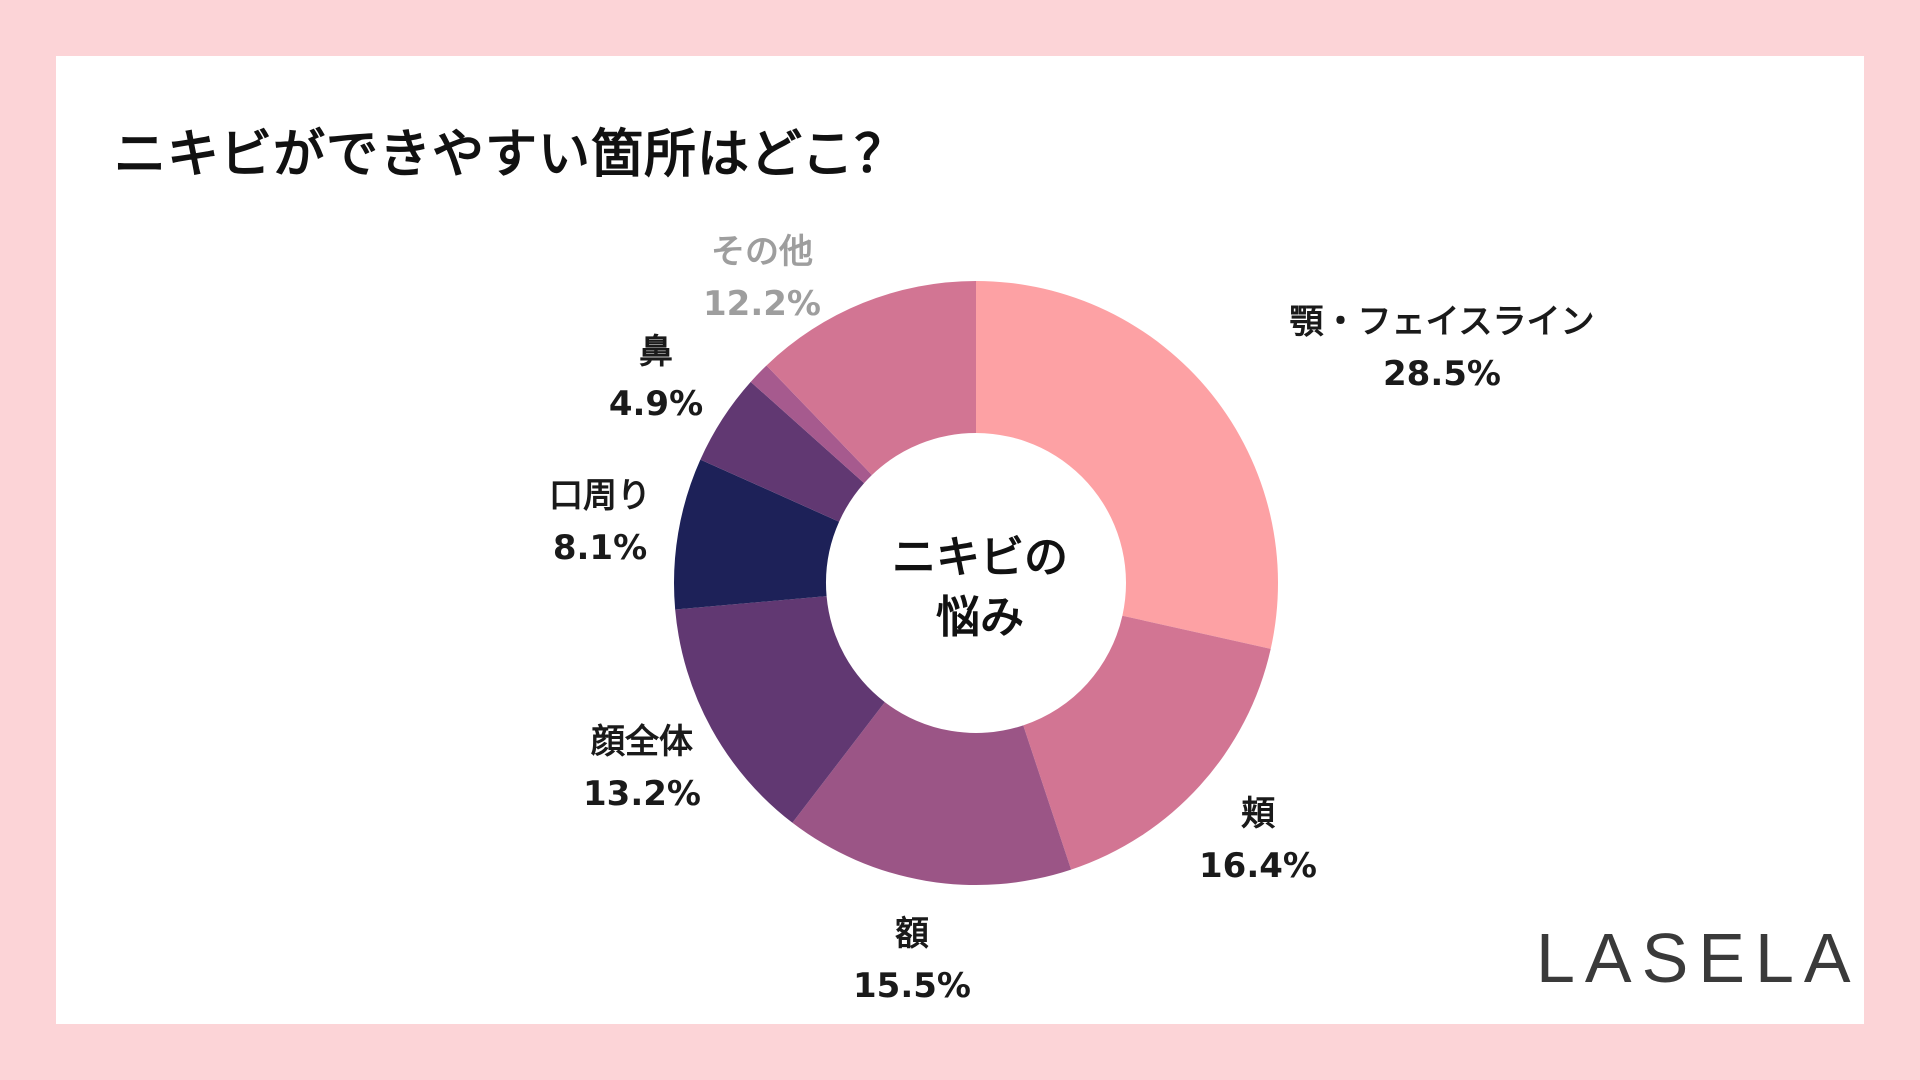  Describe the element at coordinates (762, 252) in the screenshot. I see `slice-label-other-name: その他` at that location.